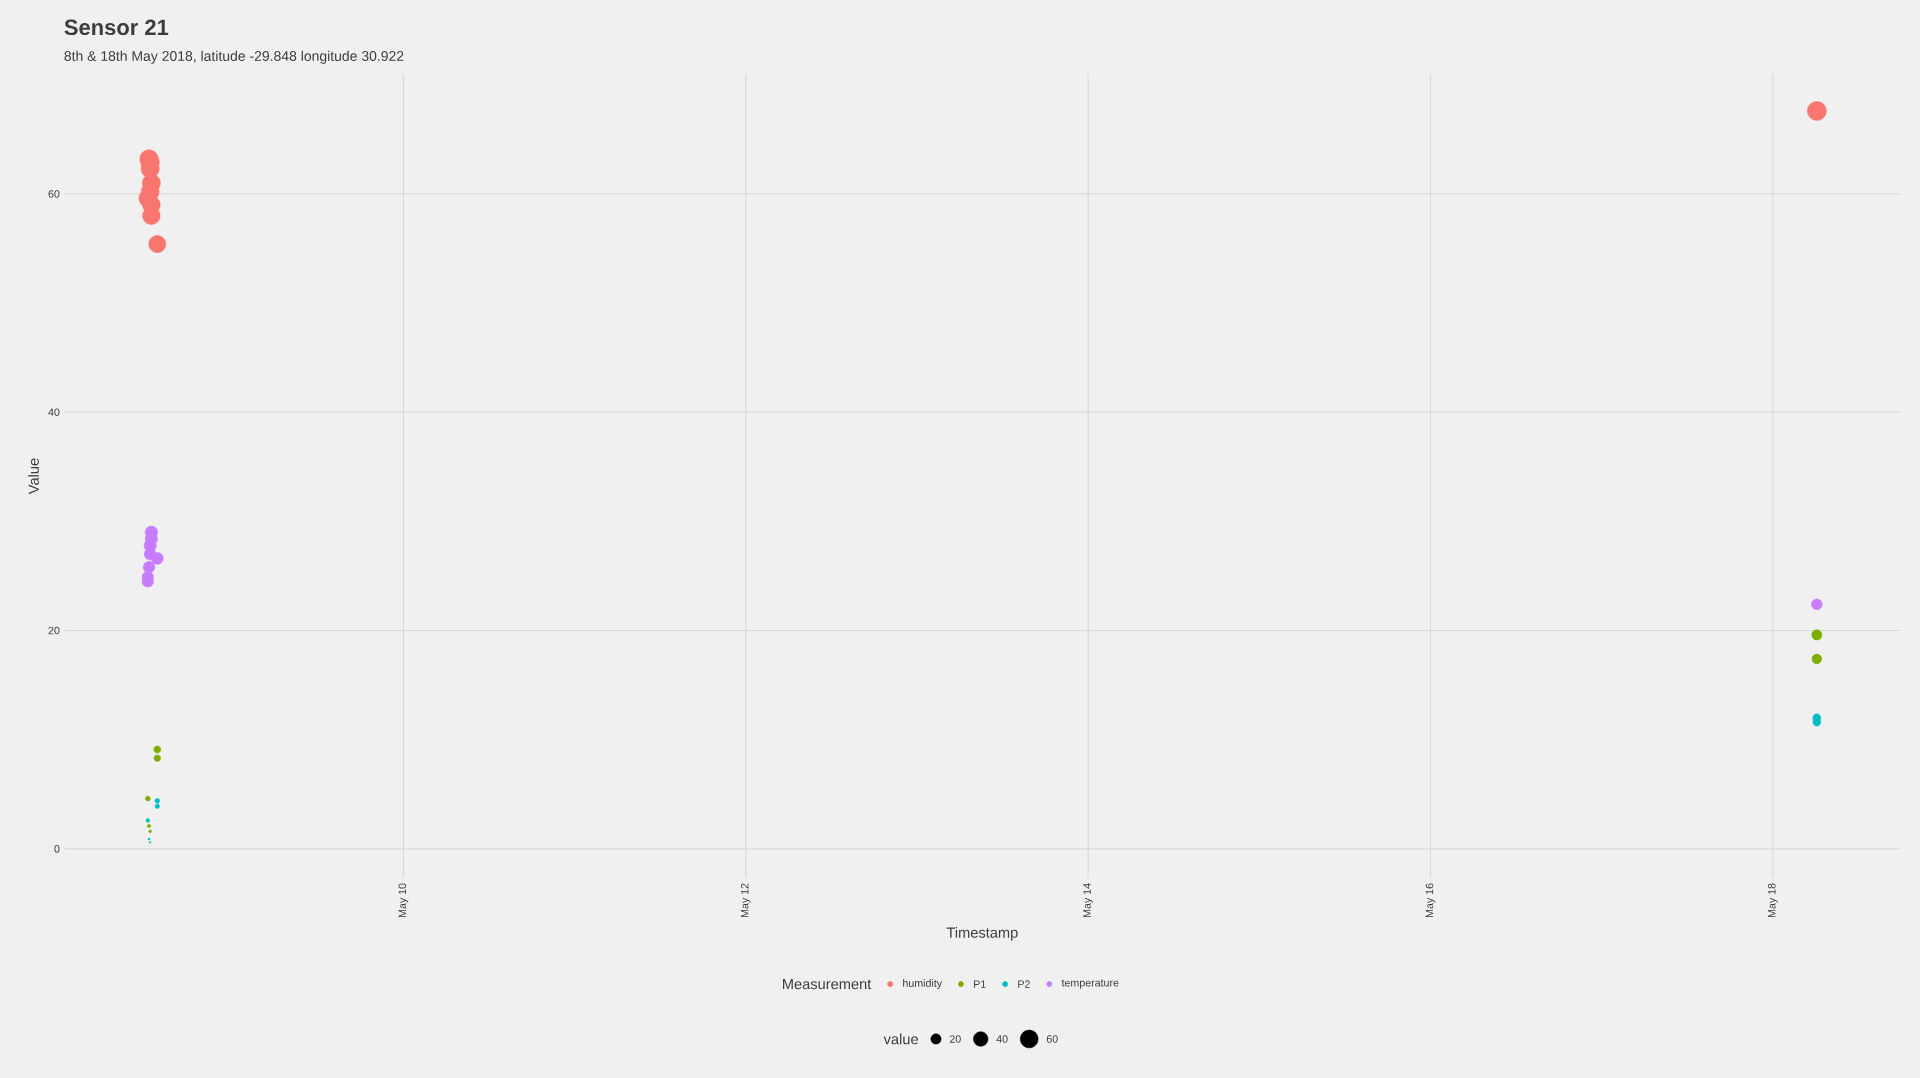  Describe the element at coordinates (403, 900) in the screenshot. I see `x-tick-label: May 10` at that location.